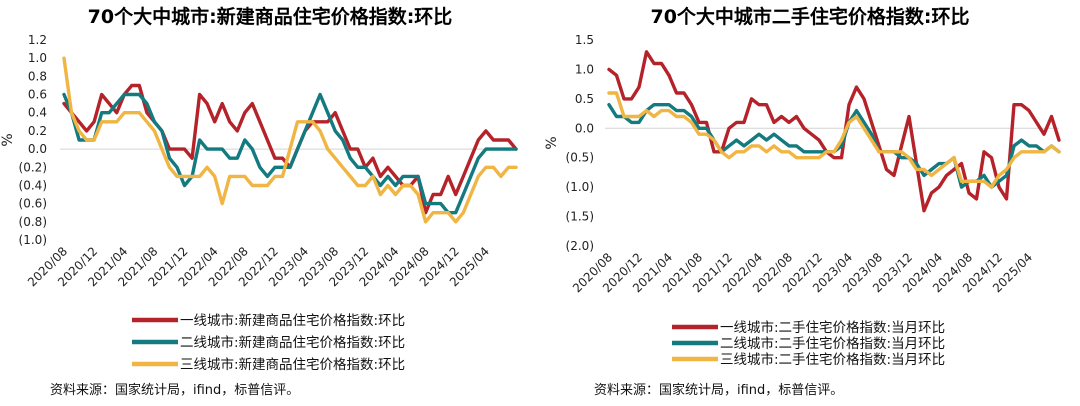  I want to click on y-tick-label: (0.2), so click(33, 167).